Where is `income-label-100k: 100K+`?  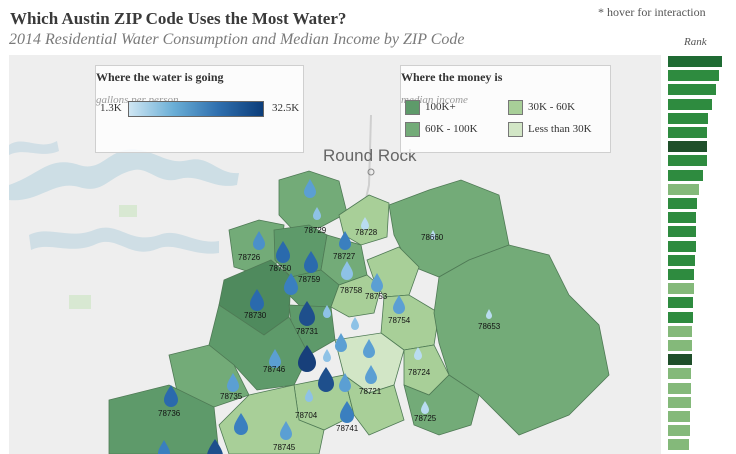
income-label-100k: 100K+ is located at coordinates (440, 107).